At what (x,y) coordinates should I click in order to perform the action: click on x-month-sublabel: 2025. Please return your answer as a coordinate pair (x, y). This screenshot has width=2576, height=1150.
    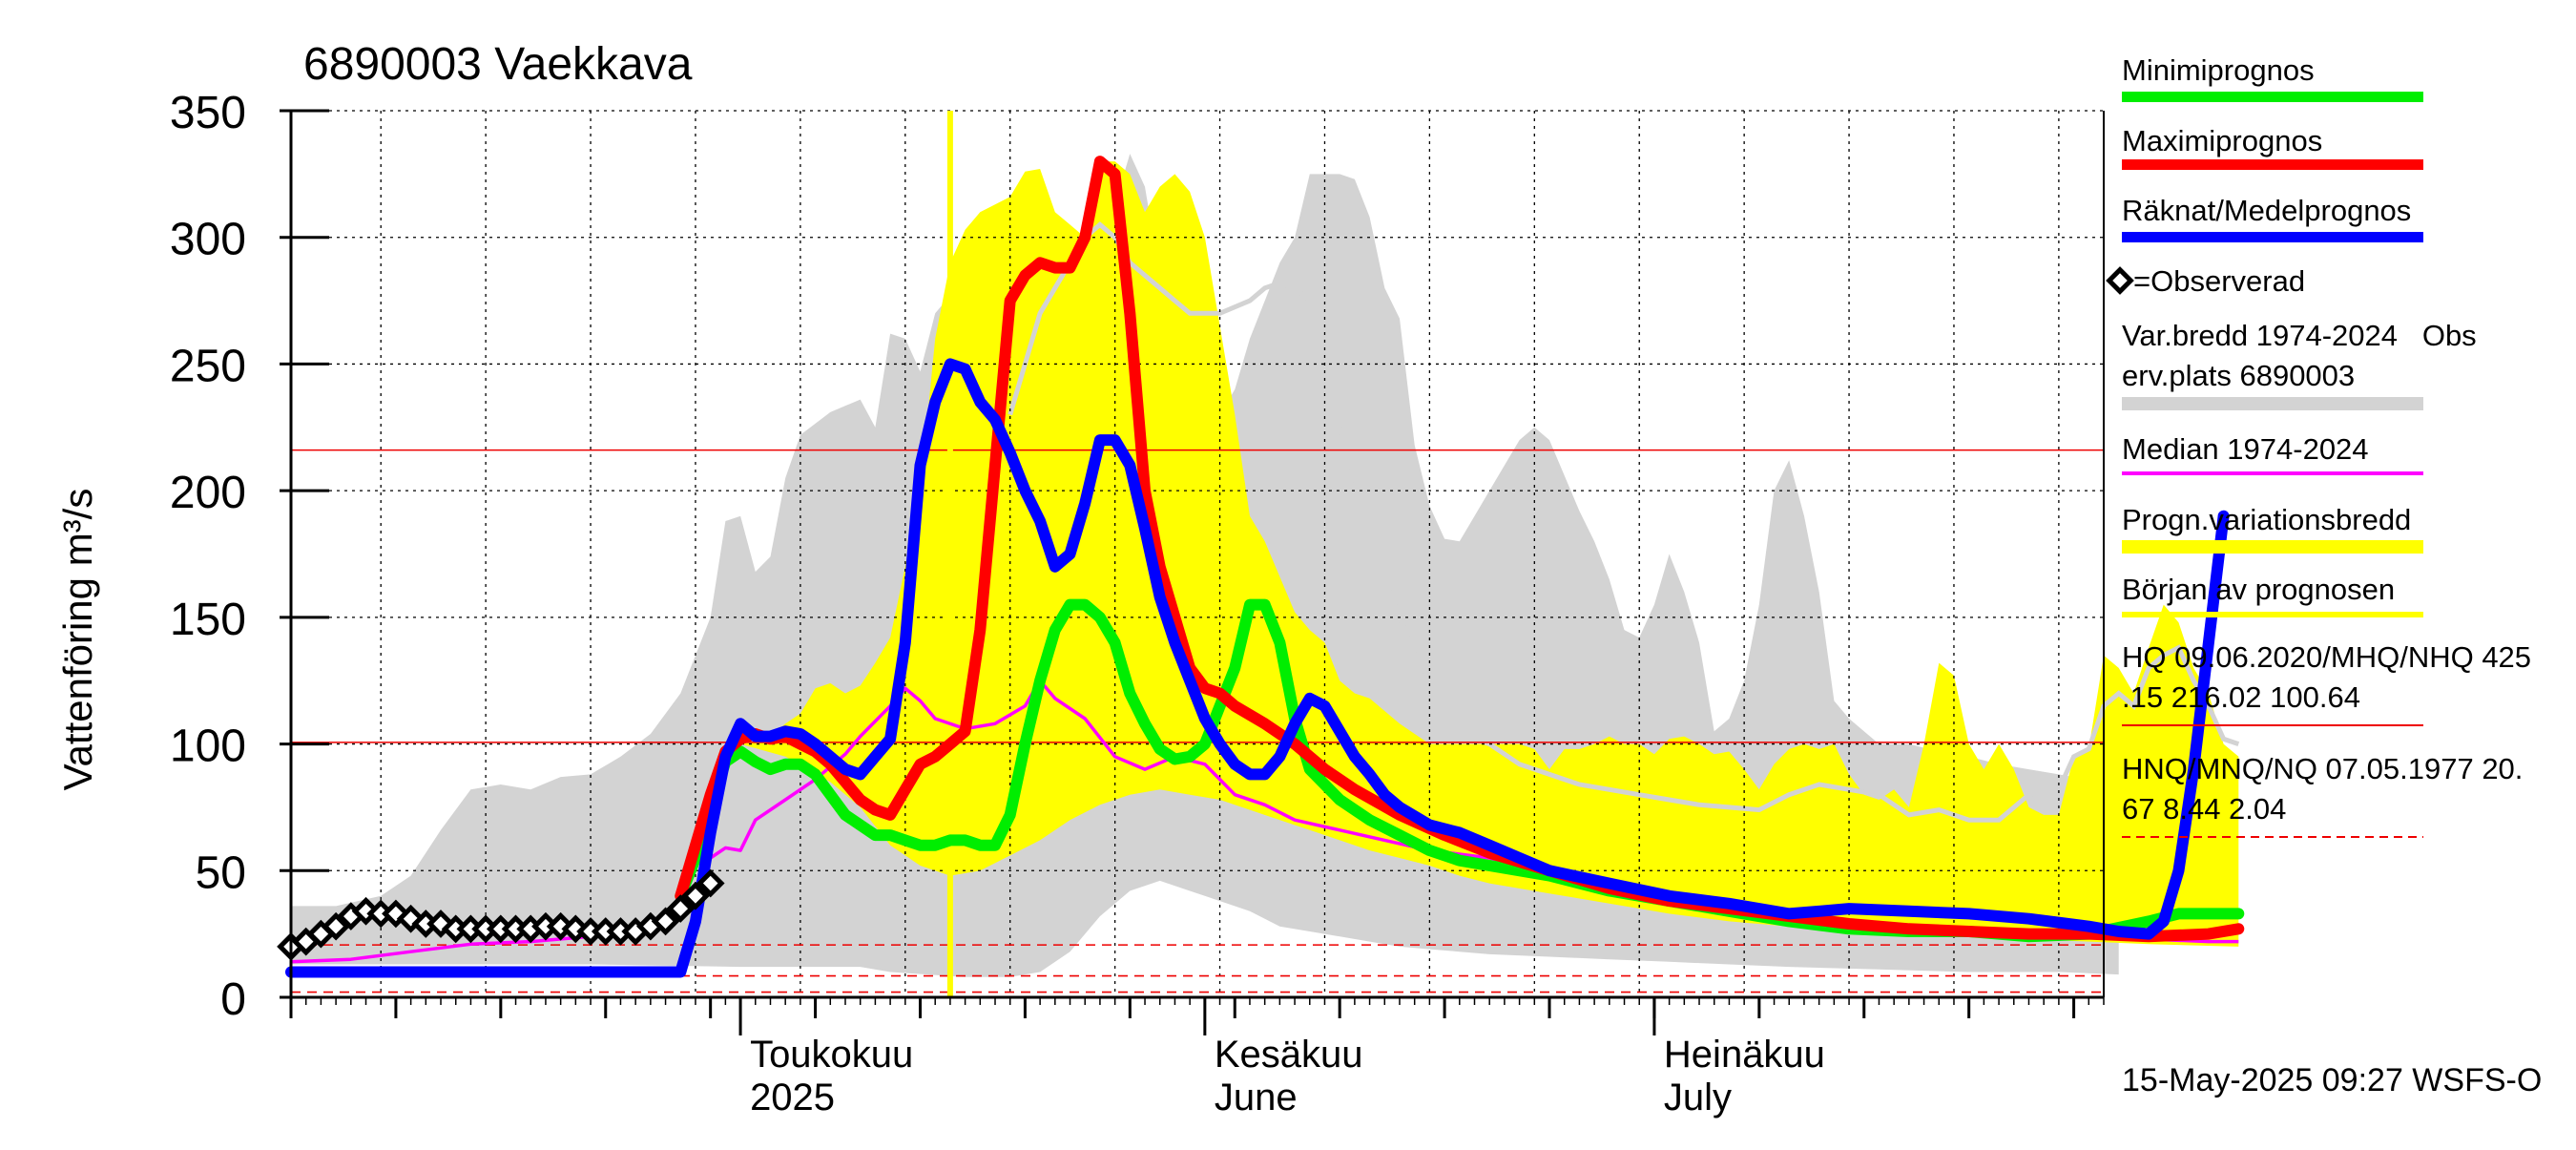
    Looking at the image, I should click on (792, 1098).